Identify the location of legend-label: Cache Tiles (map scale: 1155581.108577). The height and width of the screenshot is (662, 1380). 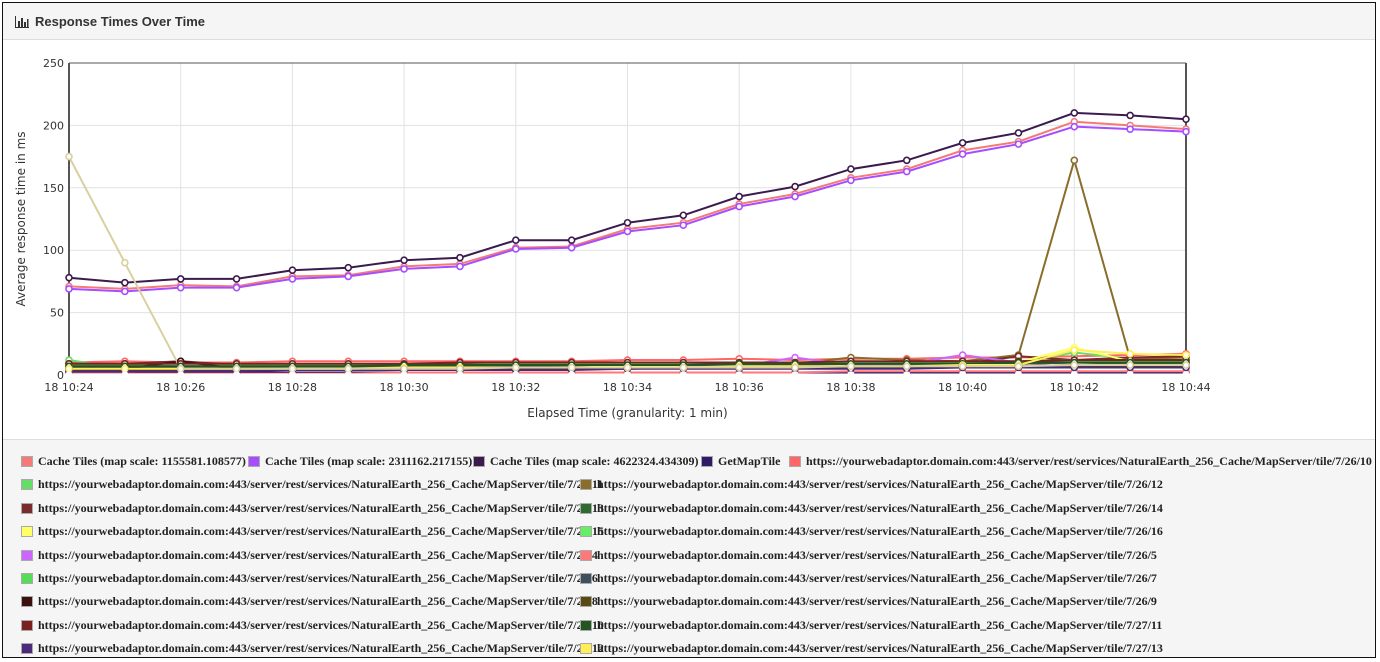
(142, 461).